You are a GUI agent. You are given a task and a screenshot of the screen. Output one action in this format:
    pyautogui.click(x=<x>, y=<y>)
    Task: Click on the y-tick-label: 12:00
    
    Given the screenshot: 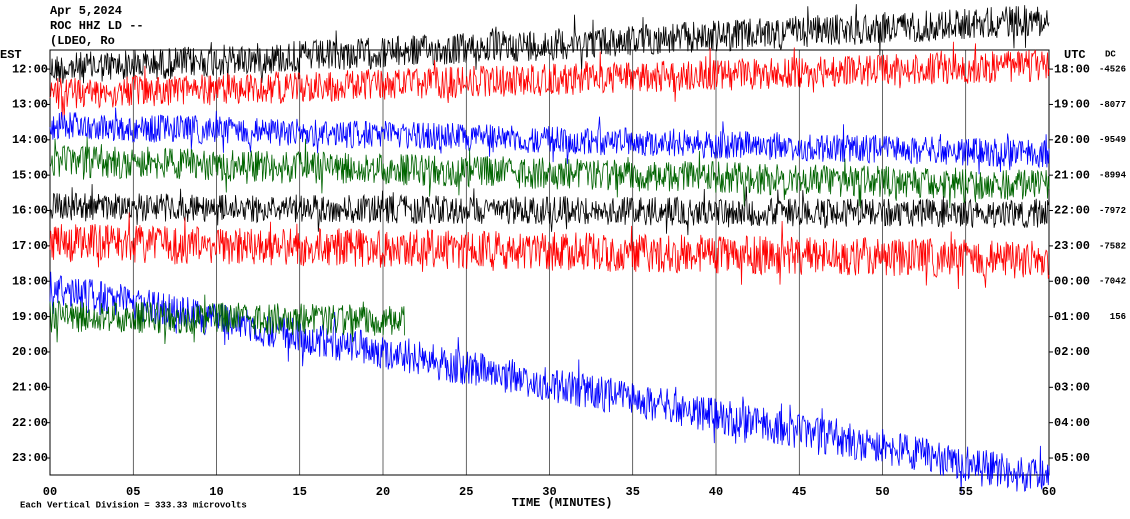 What is the action you would take?
    pyautogui.click(x=30, y=69)
    